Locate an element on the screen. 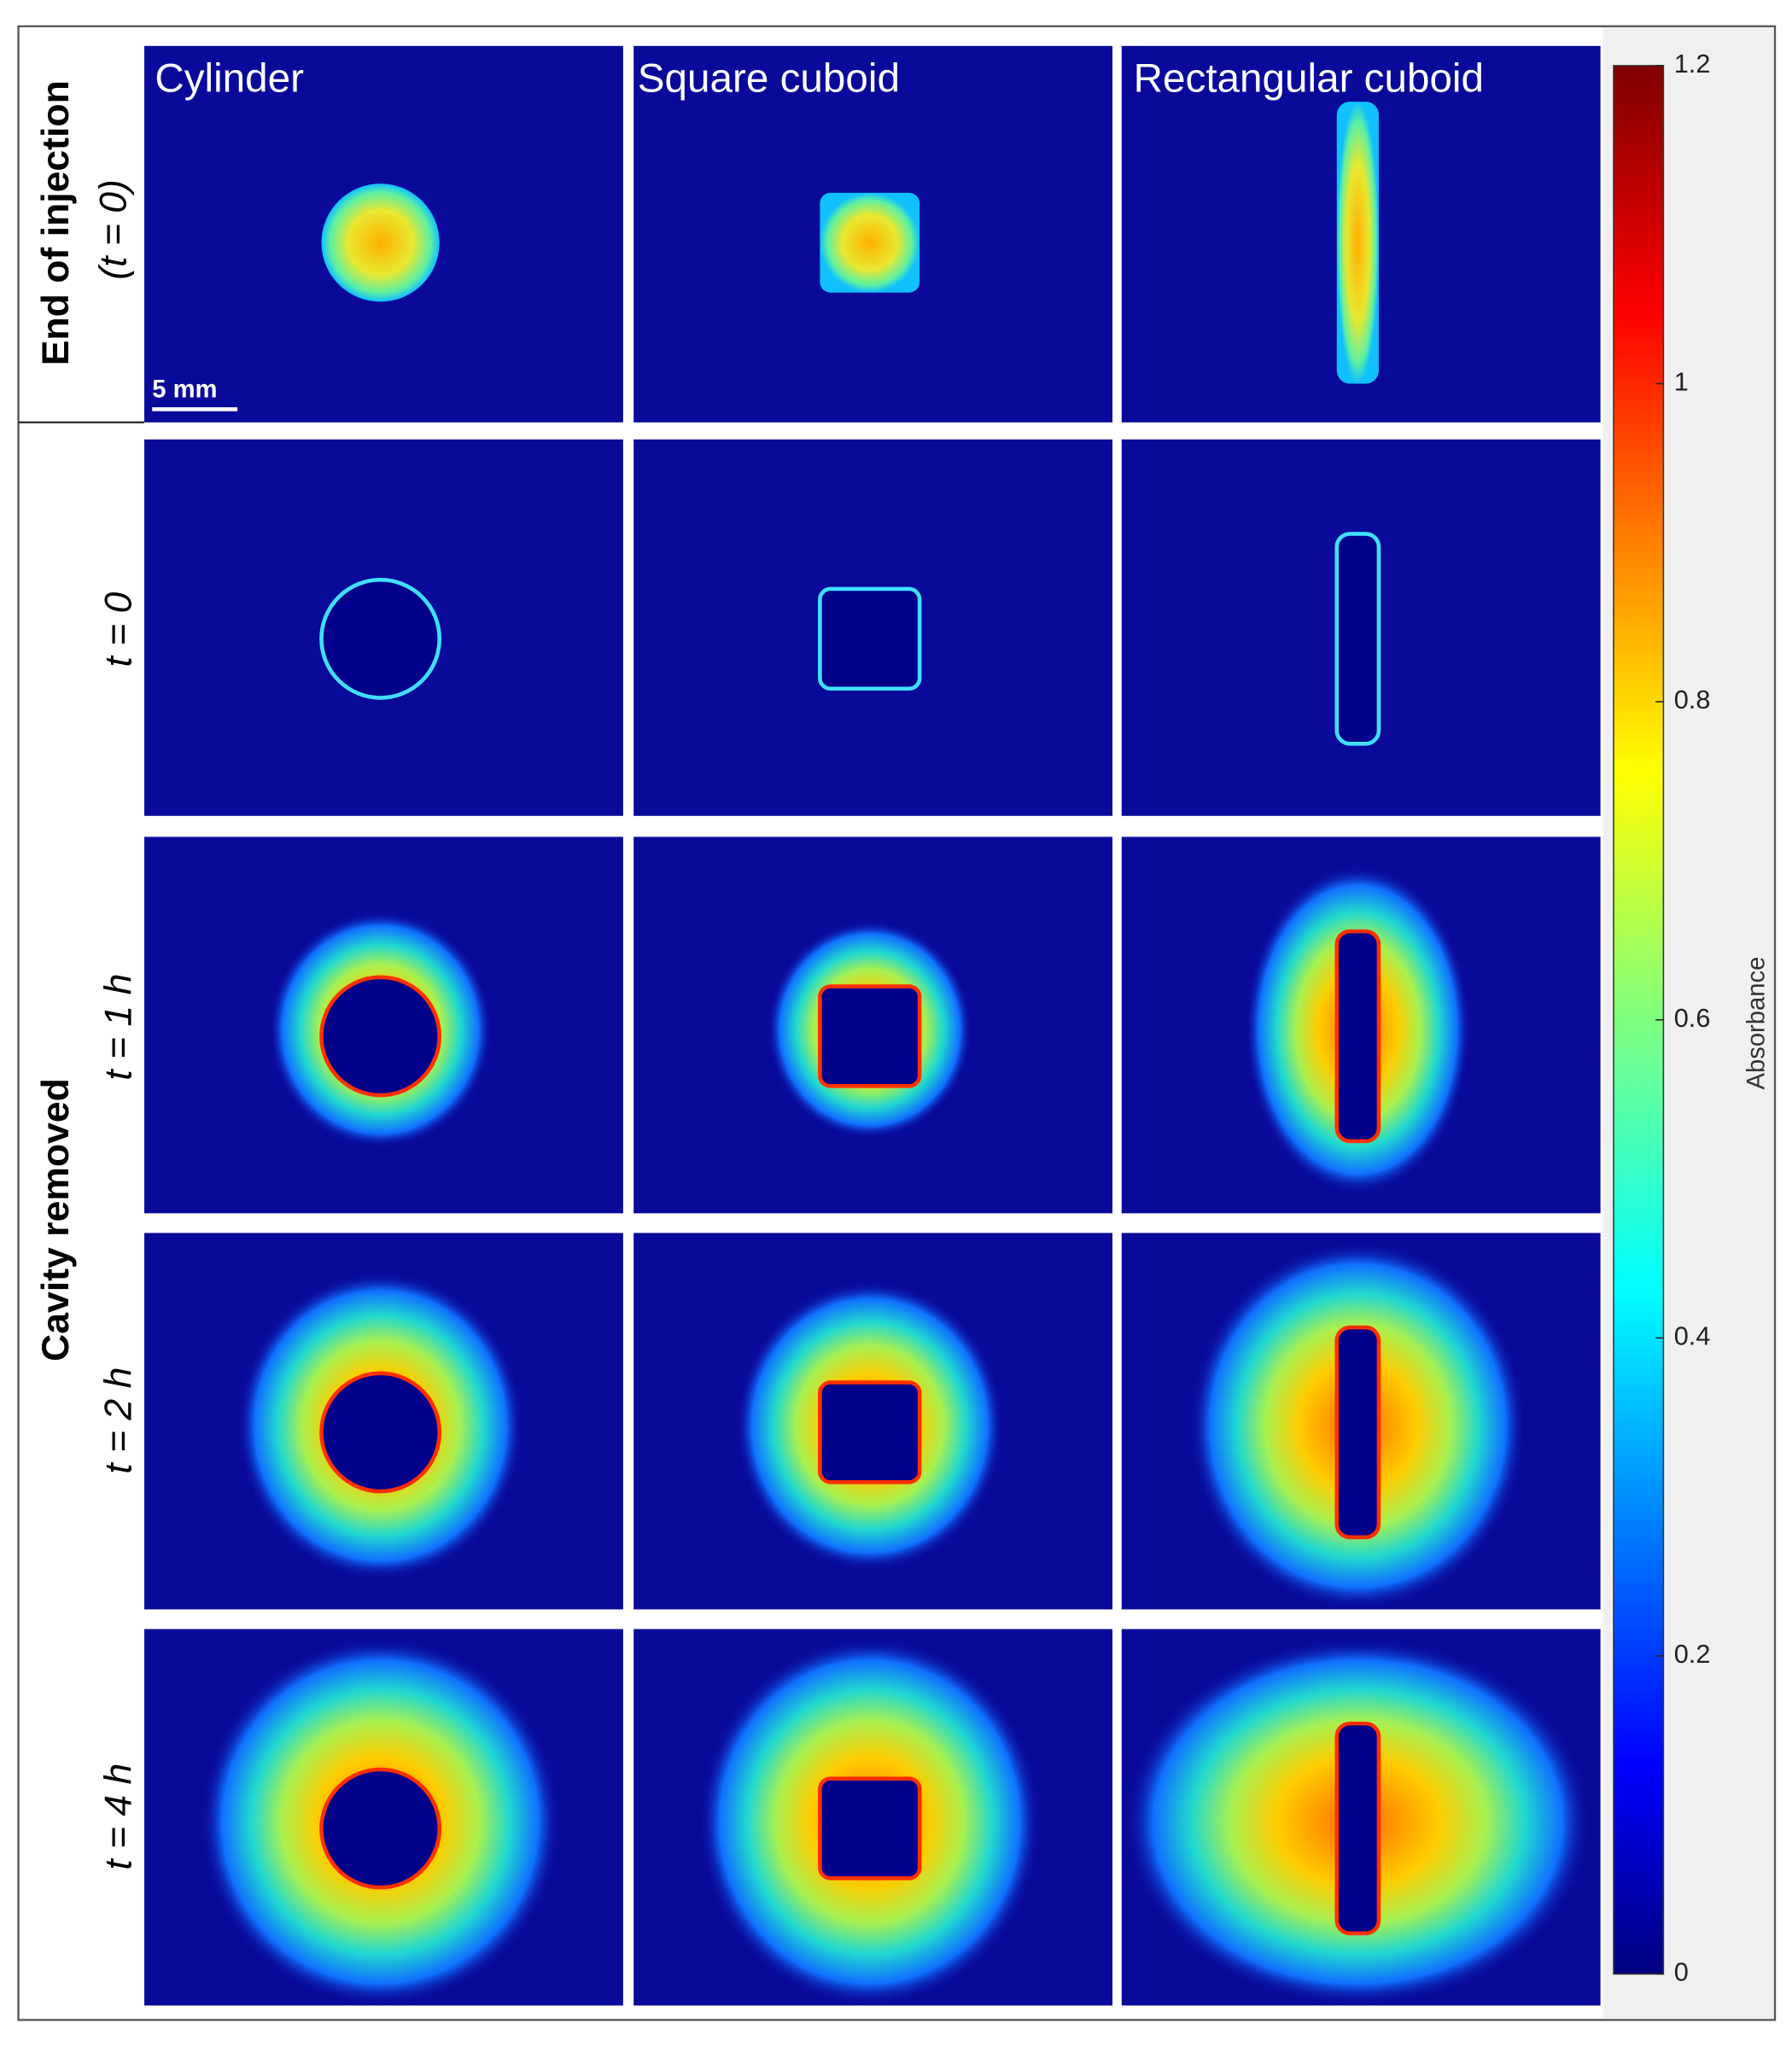  column-title: Rectangular cuboid is located at coordinates (1309, 79).